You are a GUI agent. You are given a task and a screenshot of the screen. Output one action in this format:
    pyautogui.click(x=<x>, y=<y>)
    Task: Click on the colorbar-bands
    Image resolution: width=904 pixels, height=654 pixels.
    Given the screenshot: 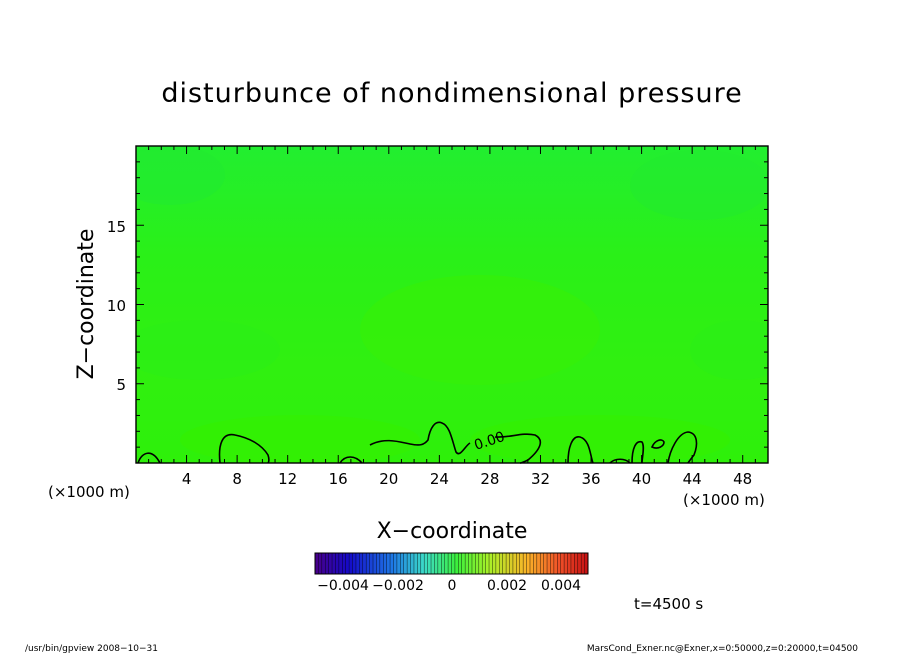 What is the action you would take?
    pyautogui.click(x=451, y=563)
    